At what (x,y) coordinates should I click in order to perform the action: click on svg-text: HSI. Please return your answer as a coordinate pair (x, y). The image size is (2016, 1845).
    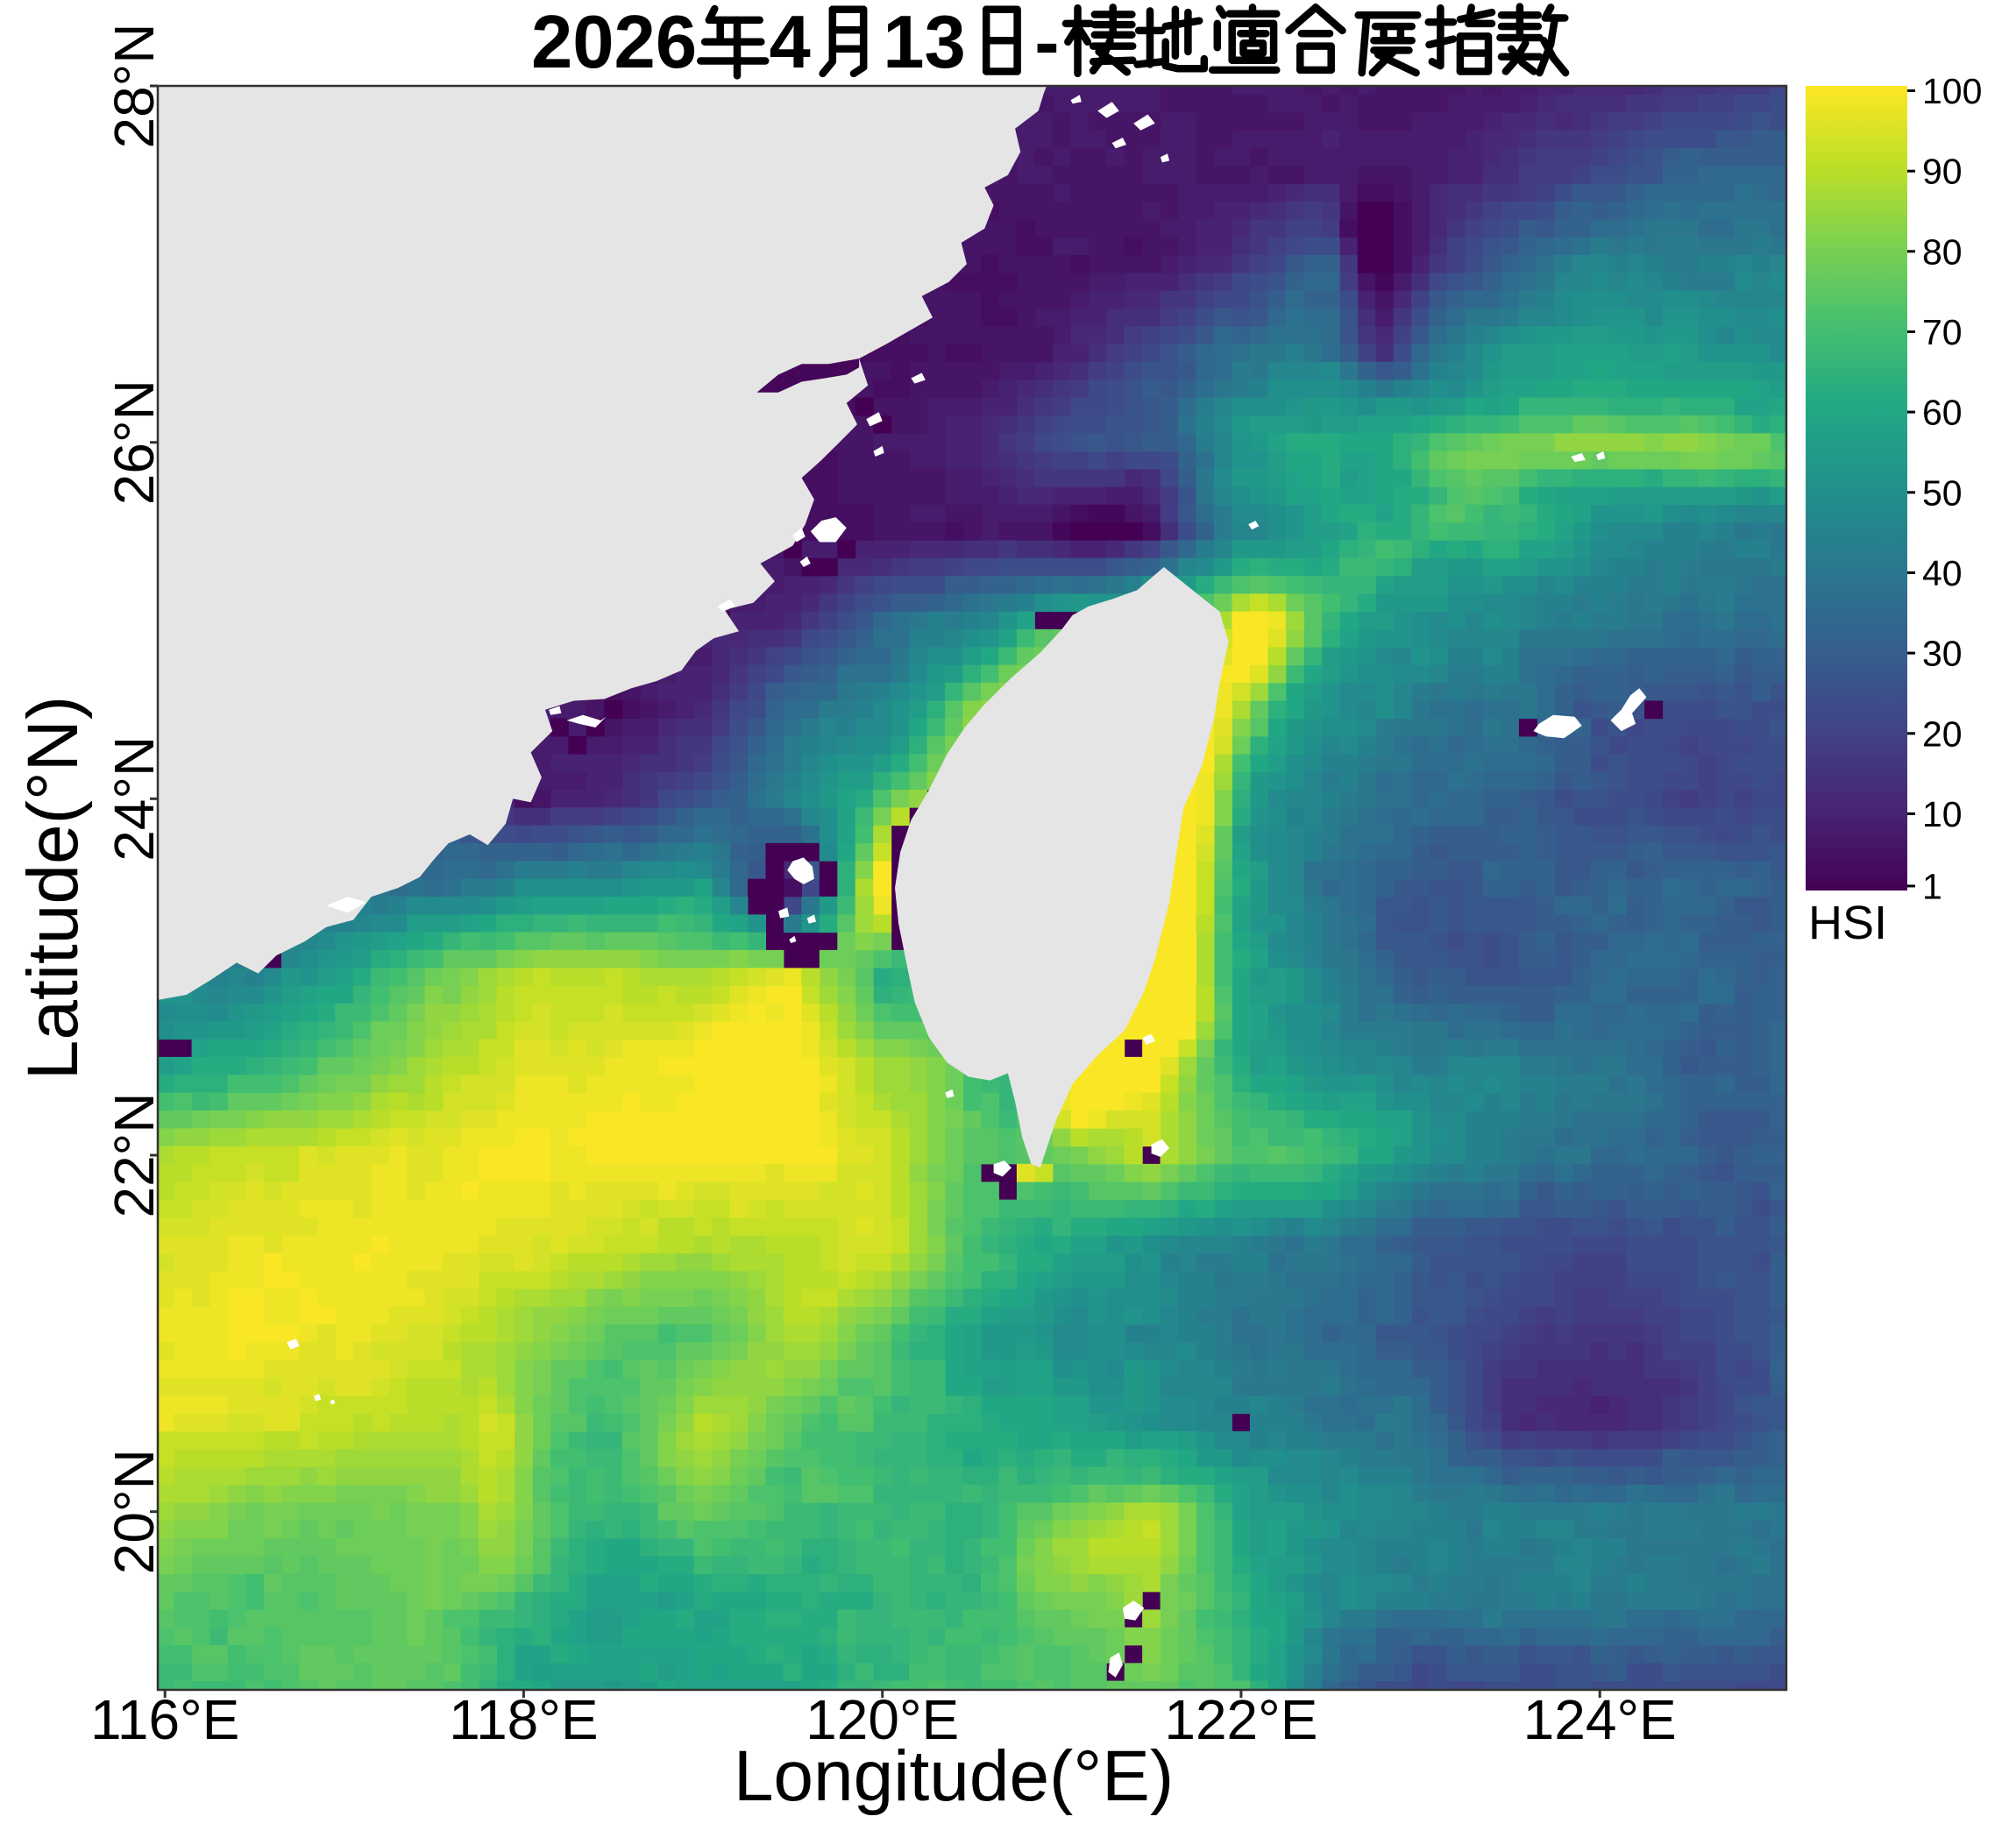
    Looking at the image, I should click on (1847, 923).